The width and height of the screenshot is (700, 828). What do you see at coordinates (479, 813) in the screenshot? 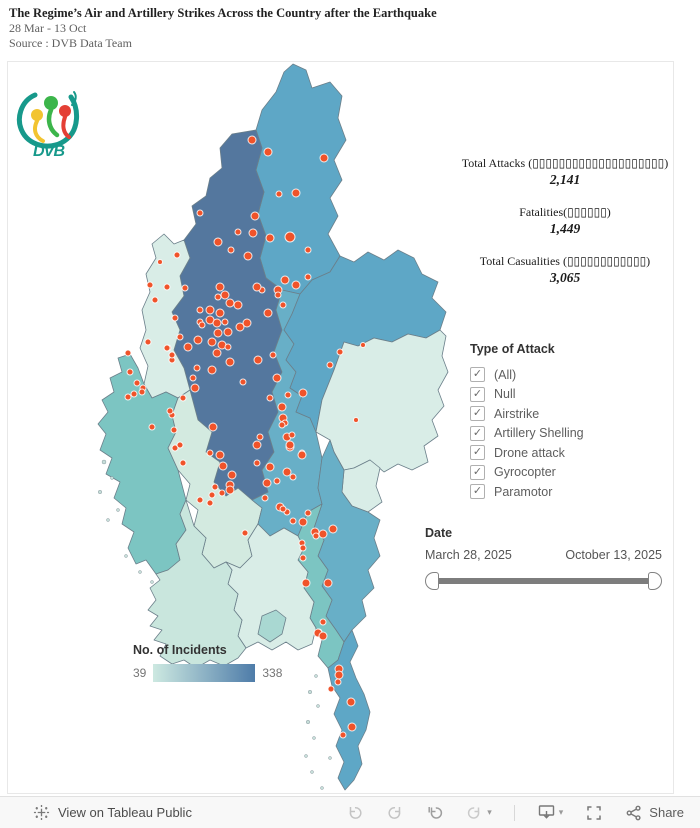
I see `resume-auto-updates-button: ▾` at bounding box center [479, 813].